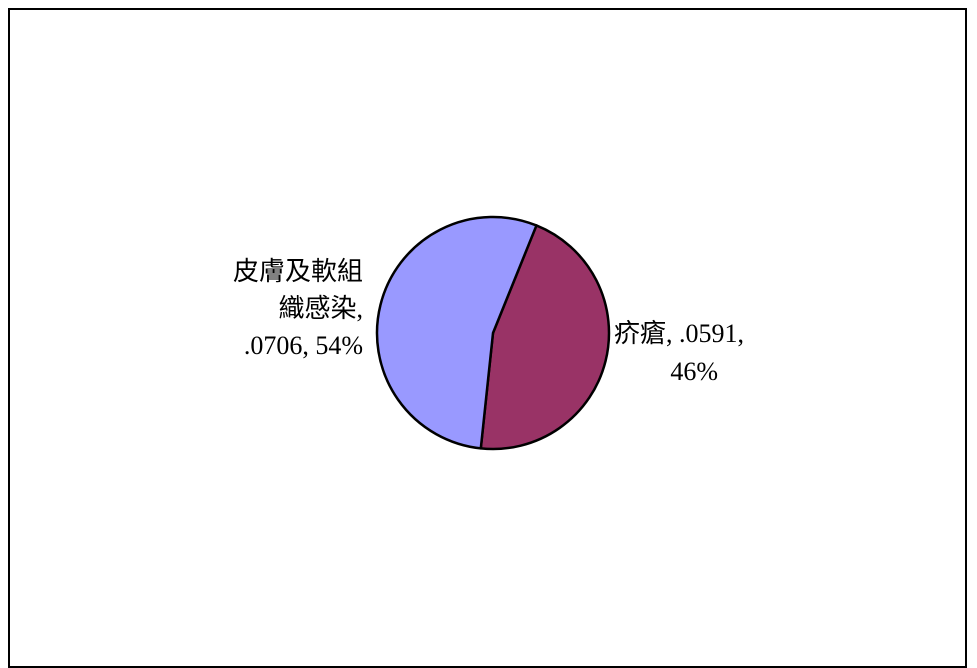 The image size is (977, 668). What do you see at coordinates (320, 308) in the screenshot?
I see `slice-label-line: 織感染,` at bounding box center [320, 308].